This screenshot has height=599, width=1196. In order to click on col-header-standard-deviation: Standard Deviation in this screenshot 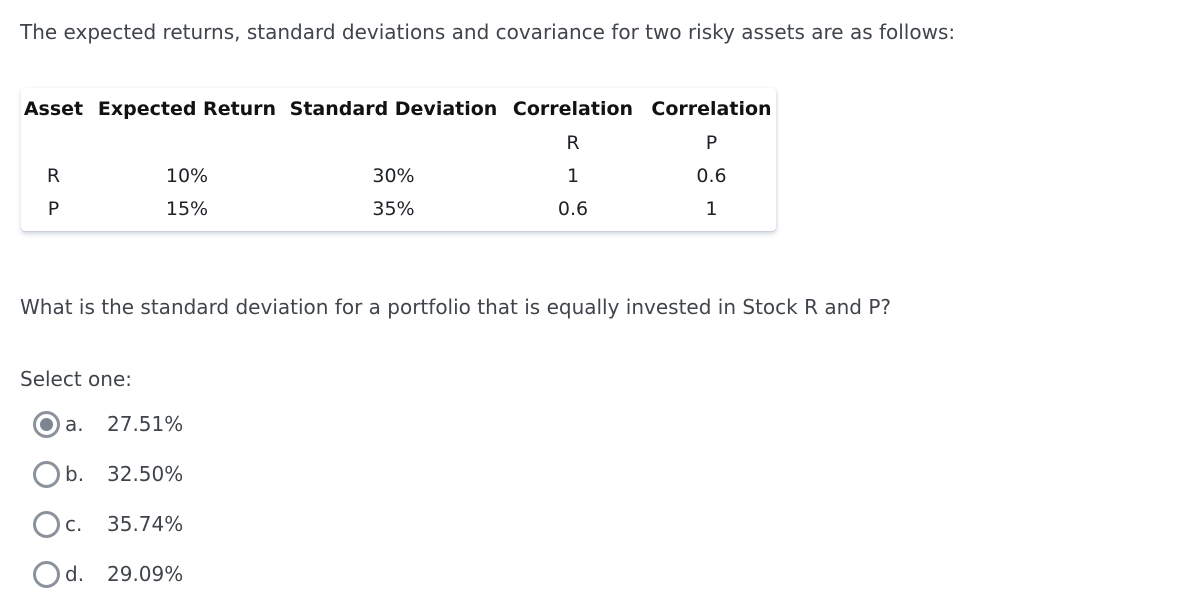, I will do `click(393, 109)`.